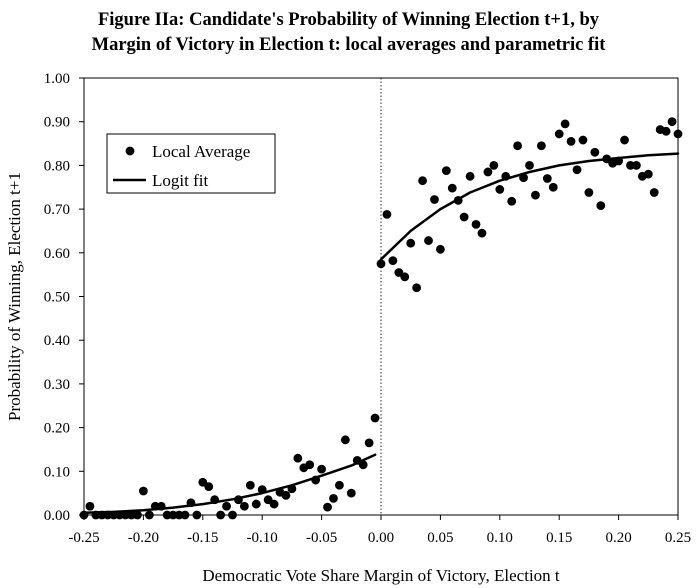 Image resolution: width=697 pixels, height=588 pixels. Describe the element at coordinates (57, 472) in the screenshot. I see `y-tick-label: 0.10` at that location.